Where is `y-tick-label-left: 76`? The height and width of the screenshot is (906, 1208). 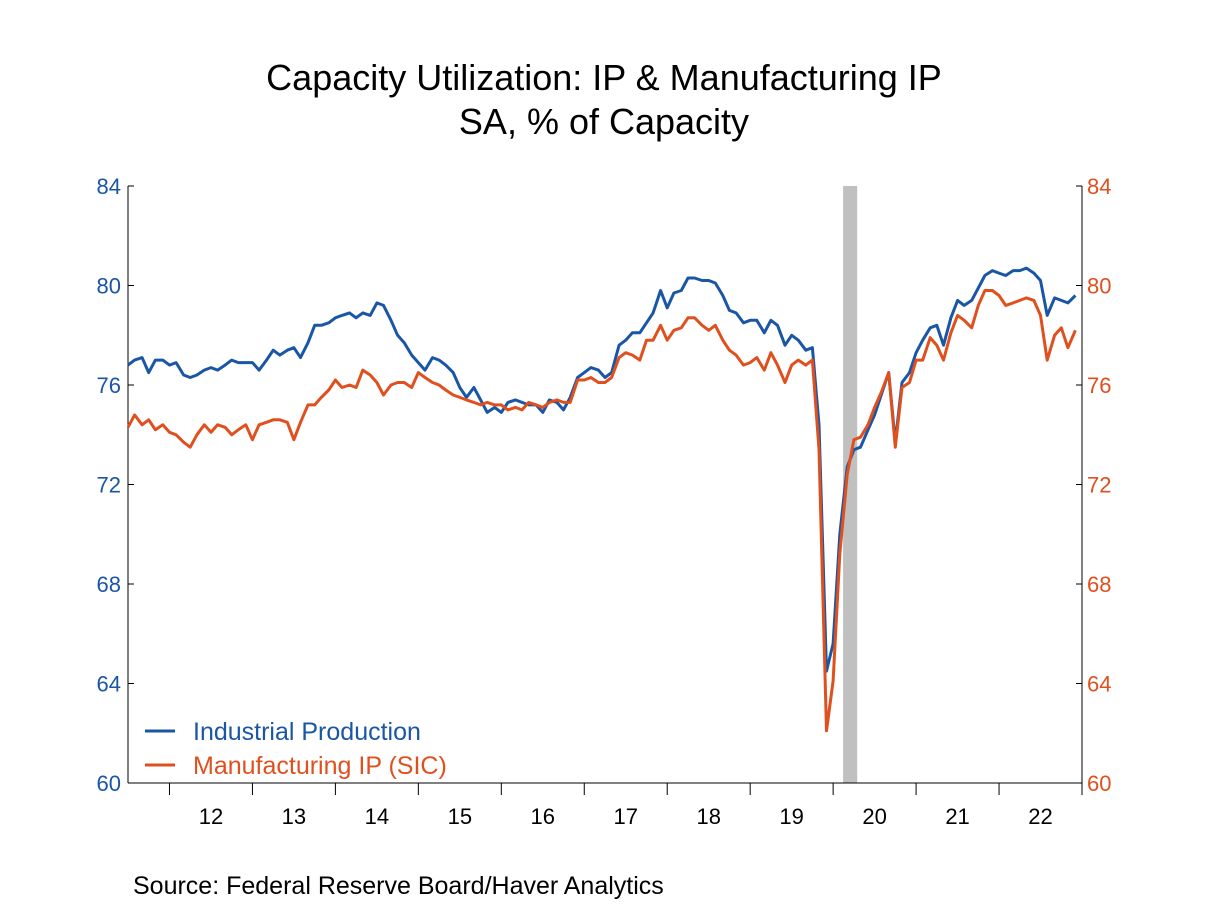
y-tick-label-left: 76 is located at coordinates (109, 385).